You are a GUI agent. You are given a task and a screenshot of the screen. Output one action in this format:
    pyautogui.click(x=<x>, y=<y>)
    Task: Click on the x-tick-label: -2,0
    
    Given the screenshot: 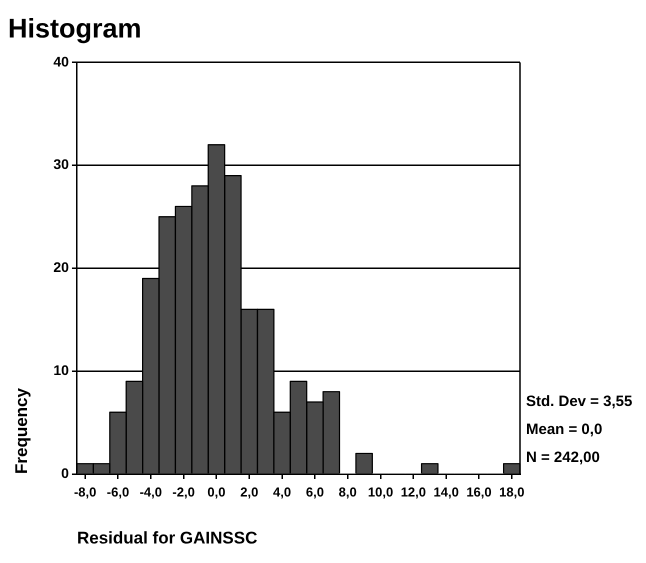 What is the action you would take?
    pyautogui.click(x=183, y=492)
    